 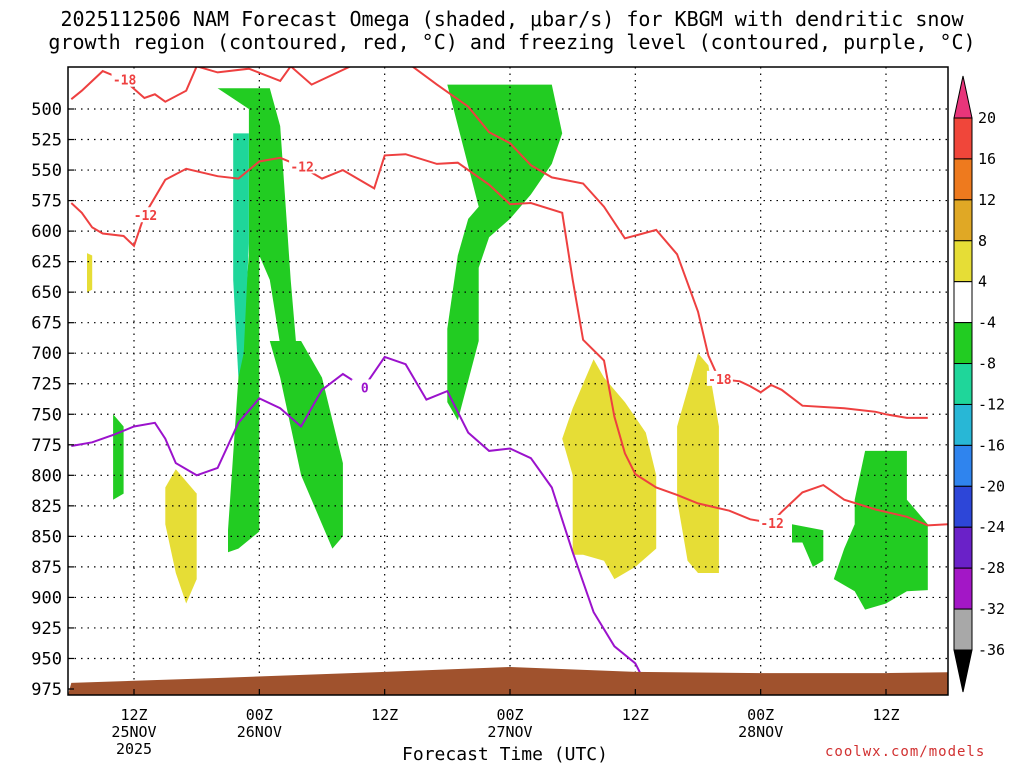 I want to click on y-tick-label: 650, so click(x=46, y=293).